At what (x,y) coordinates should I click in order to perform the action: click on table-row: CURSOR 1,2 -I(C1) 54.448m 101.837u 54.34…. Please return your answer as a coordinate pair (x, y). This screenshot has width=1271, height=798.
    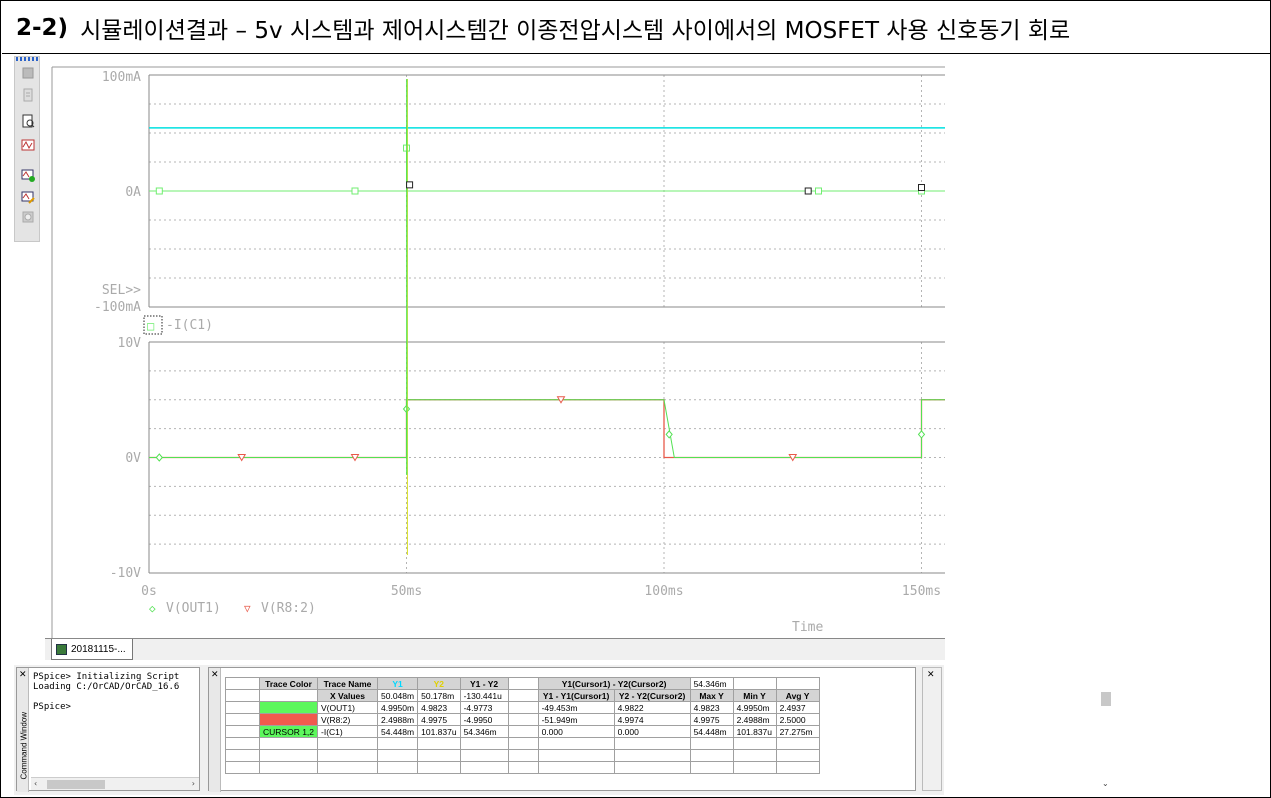
    Looking at the image, I should click on (522, 731).